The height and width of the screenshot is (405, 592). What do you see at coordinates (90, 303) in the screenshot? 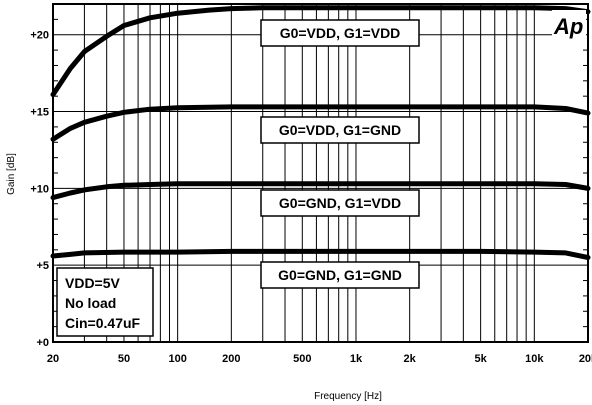
I see `condition-line-load: No load` at bounding box center [90, 303].